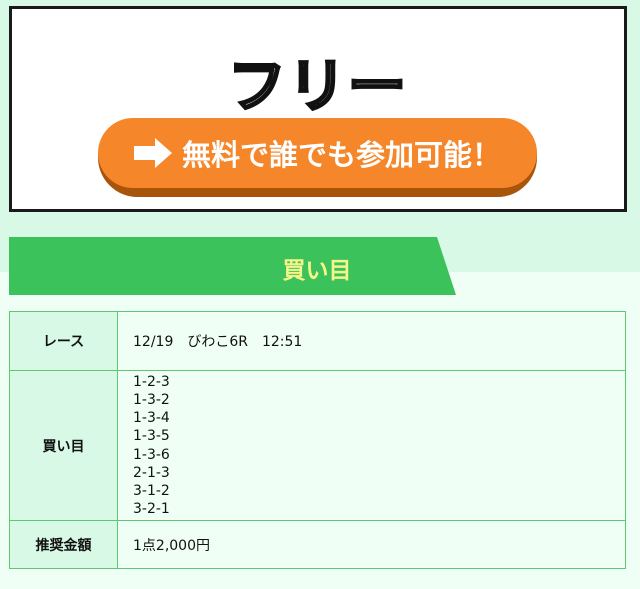 The width and height of the screenshot is (640, 589). What do you see at coordinates (63, 544) in the screenshot?
I see `amount-label: 推奨金額` at bounding box center [63, 544].